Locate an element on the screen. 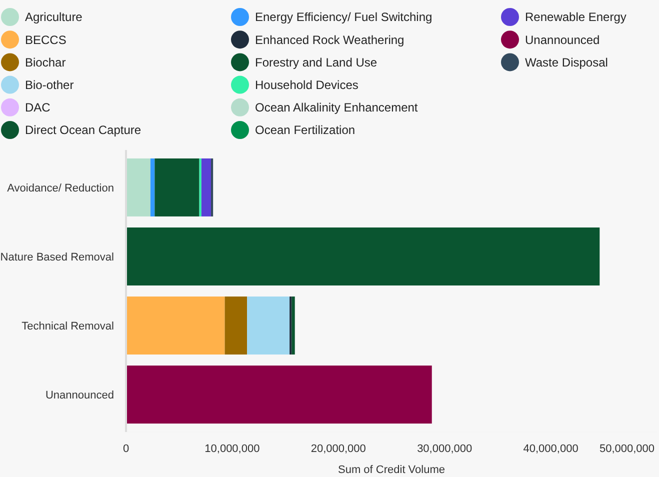 The width and height of the screenshot is (659, 477). legend-label: Enhanced Rock Weathering is located at coordinates (329, 39).